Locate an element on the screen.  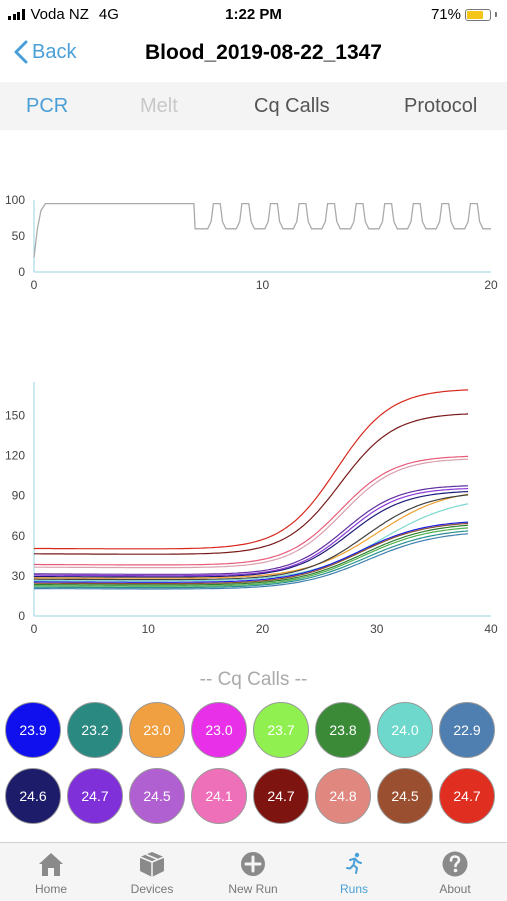
bottom-tab-bar: Home Devices New Run Runs About is located at coordinates (253, 871).